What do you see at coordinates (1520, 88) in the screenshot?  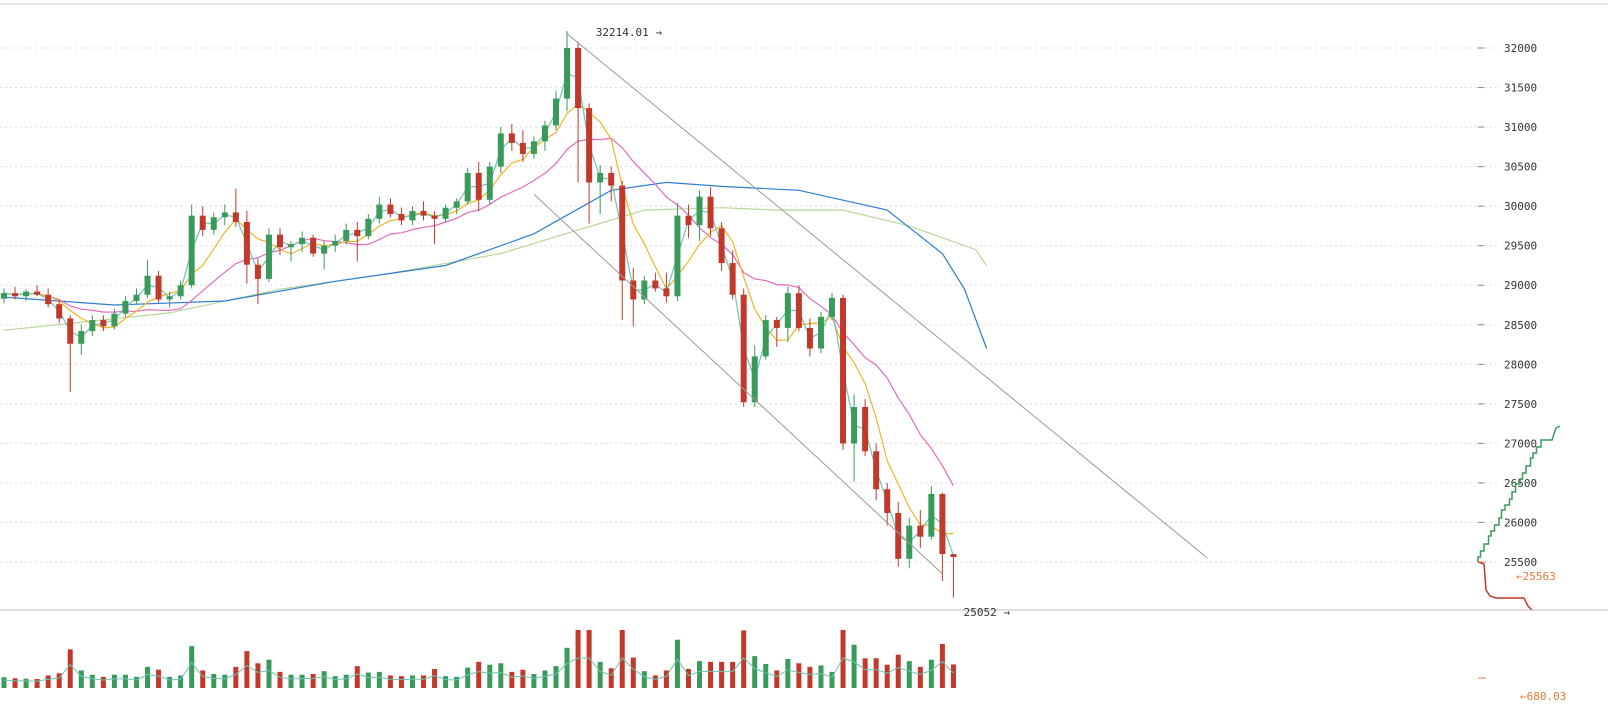 I see `y-tick-label: 31500` at bounding box center [1520, 88].